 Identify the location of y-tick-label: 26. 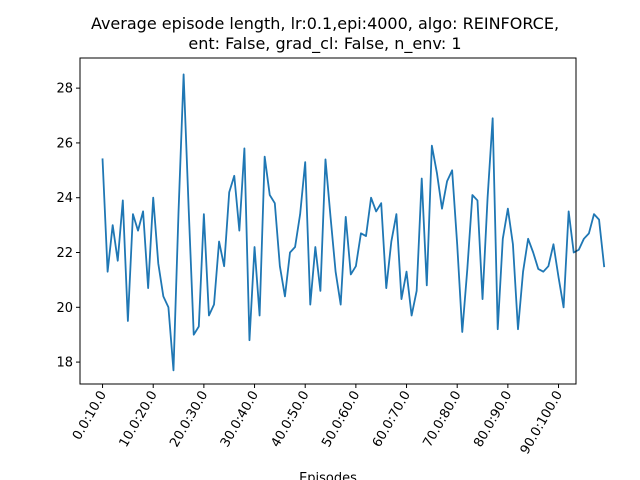
(64, 143).